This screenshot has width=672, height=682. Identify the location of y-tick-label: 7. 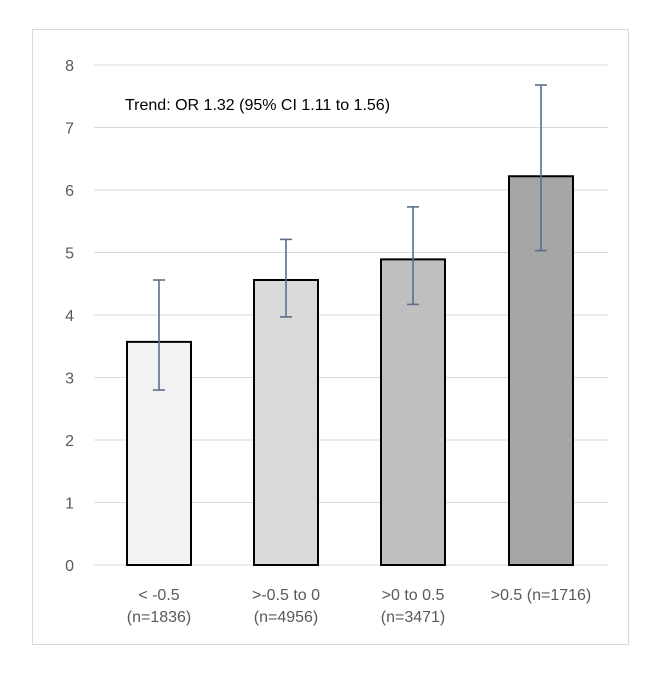
(69, 129).